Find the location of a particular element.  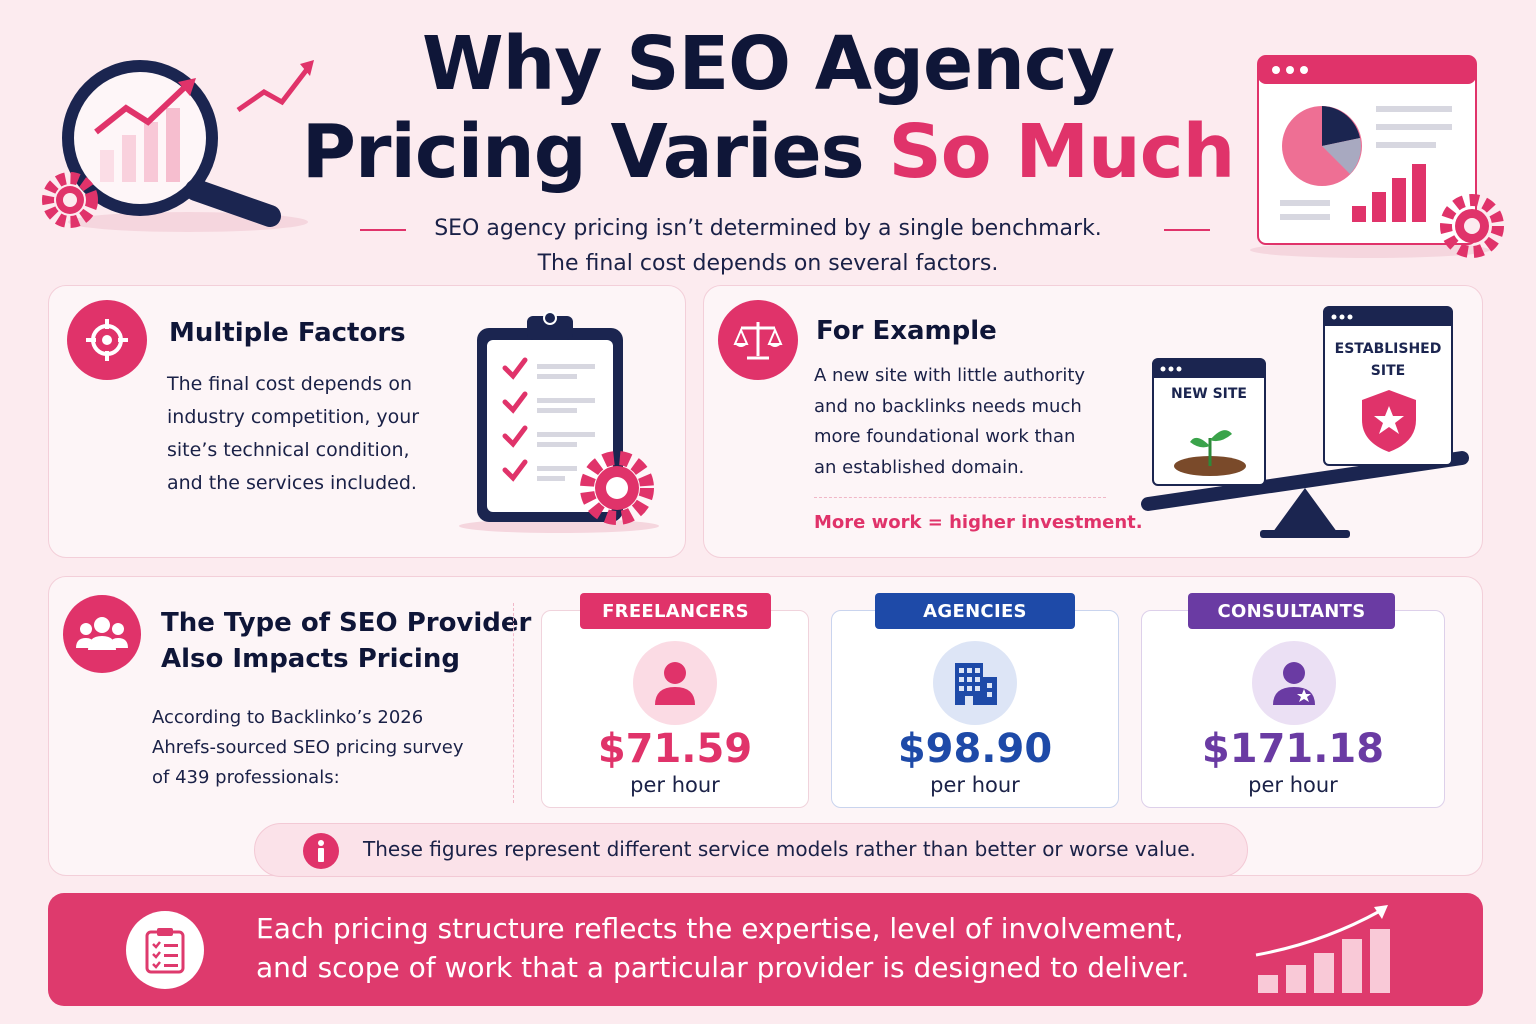

established-site-window: ESTABLISHED SITE is located at coordinates (1388, 386).